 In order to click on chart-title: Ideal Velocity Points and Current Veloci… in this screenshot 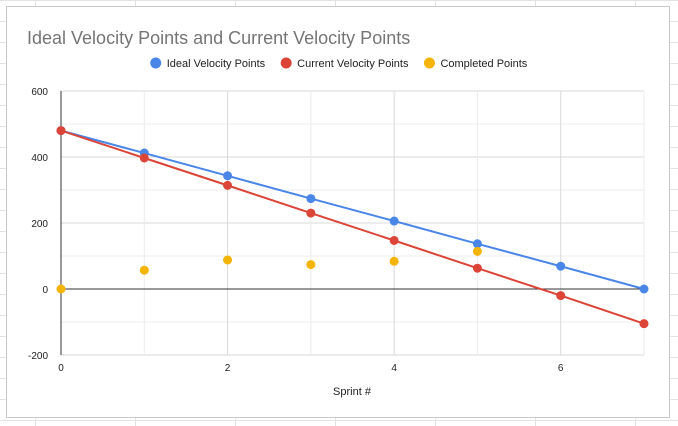, I will do `click(218, 38)`.